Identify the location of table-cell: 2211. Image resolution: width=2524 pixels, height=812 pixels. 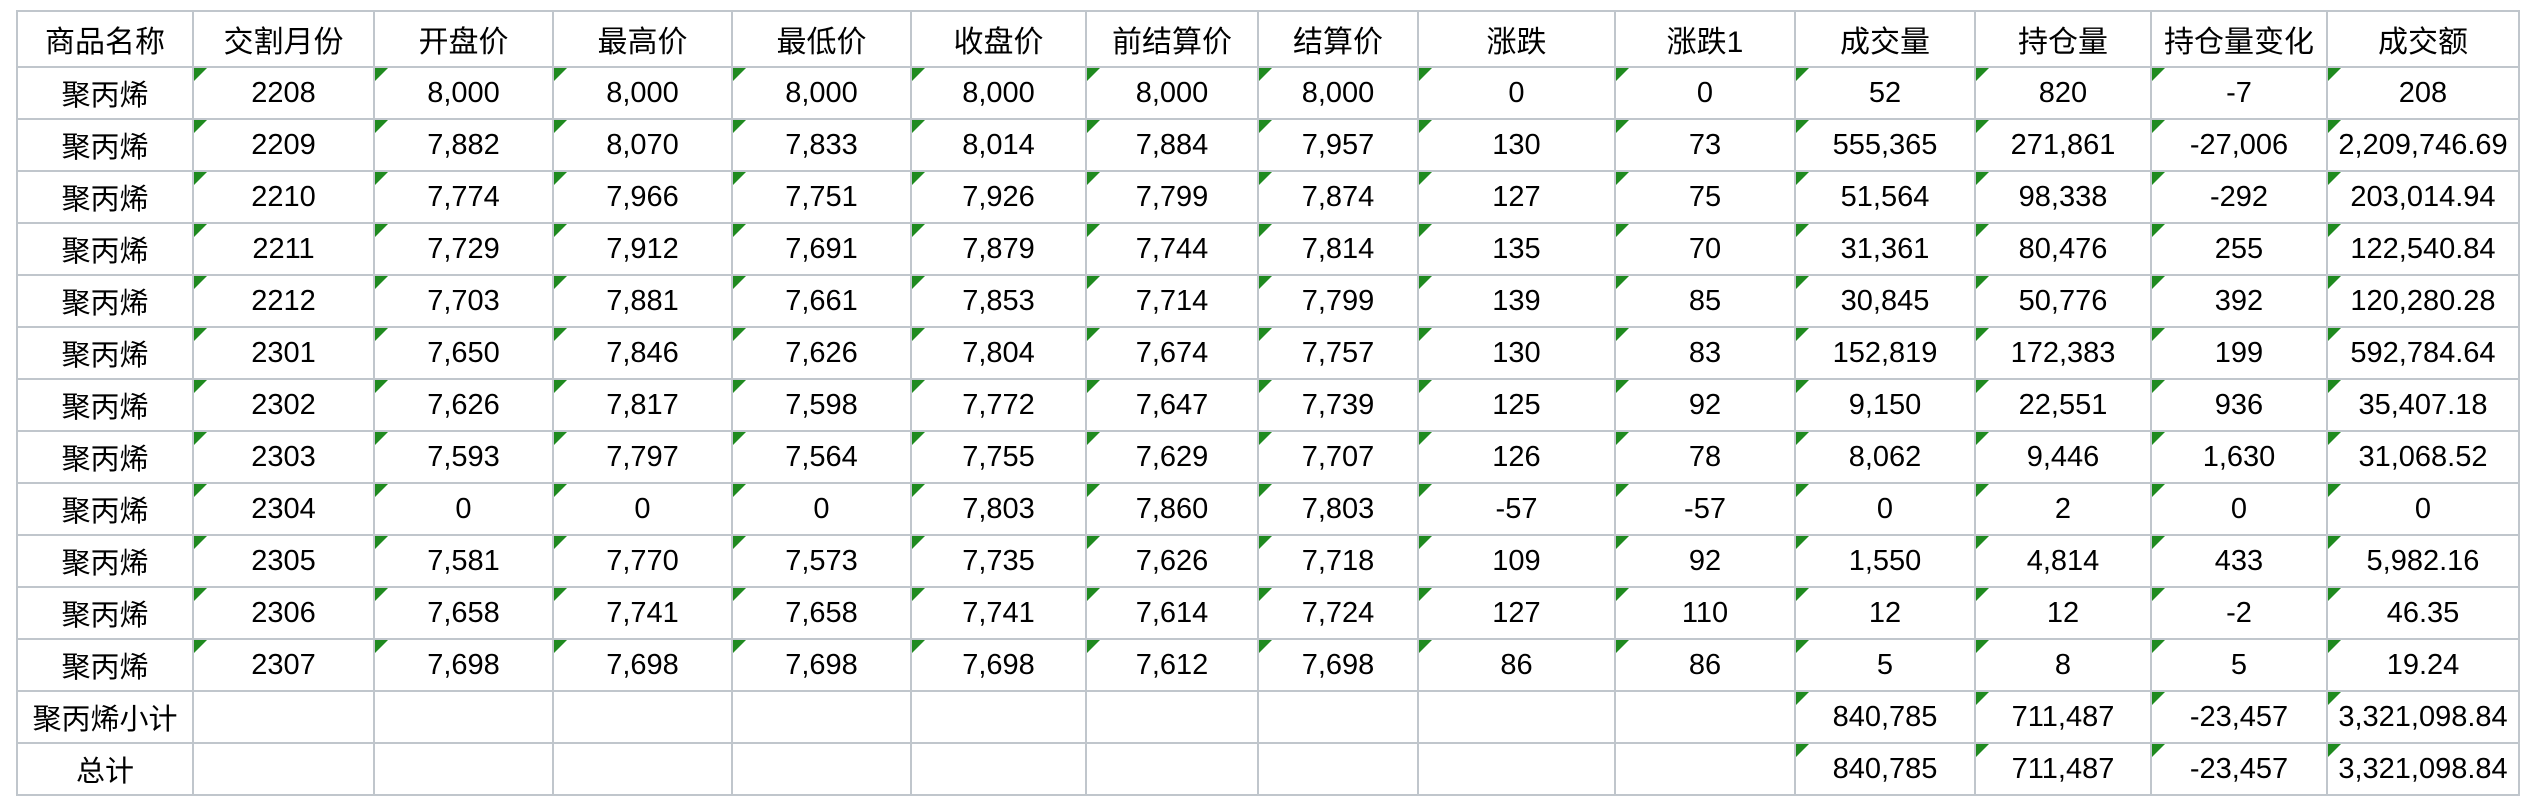
(283, 249).